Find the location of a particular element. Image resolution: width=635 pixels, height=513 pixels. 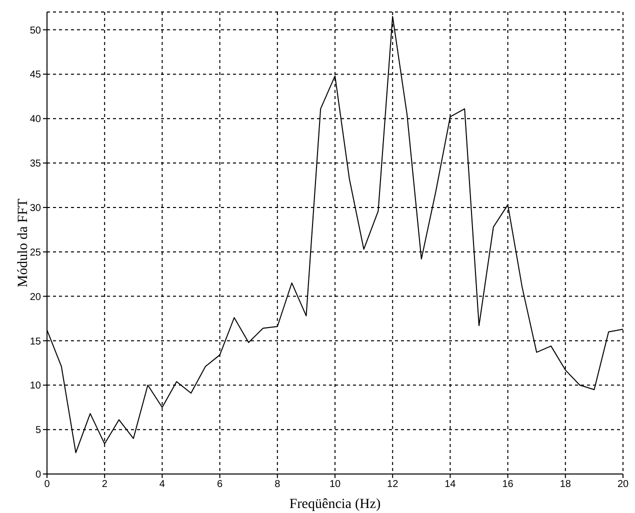

y-tick-label: 5 is located at coordinates (38, 430).